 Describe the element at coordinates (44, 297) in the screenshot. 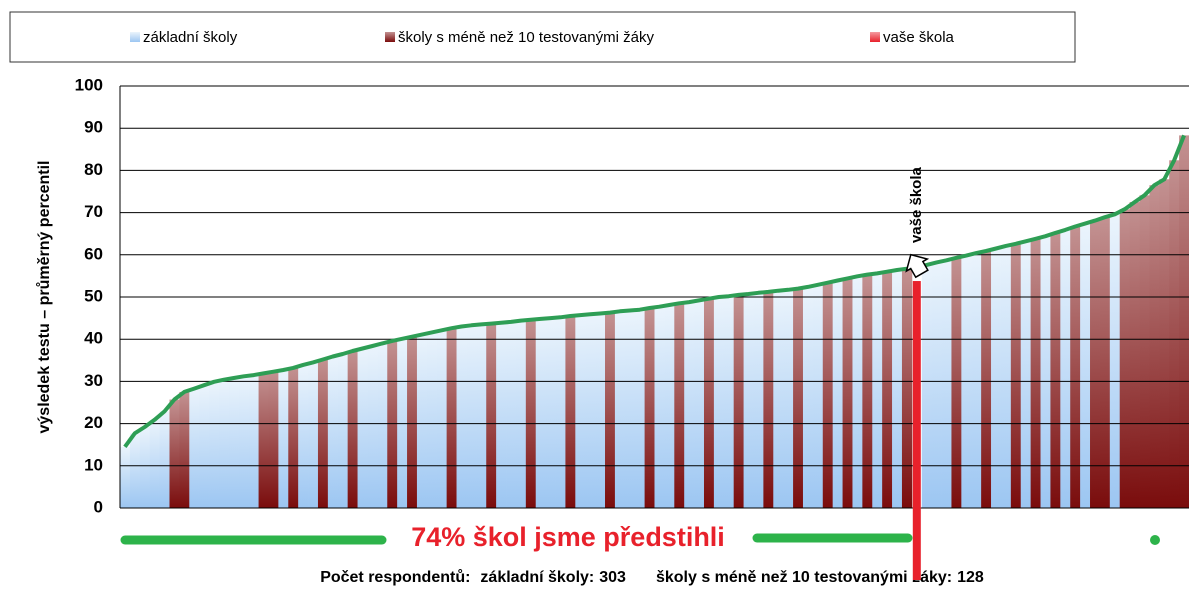

I see `y-axis-label: výsledek testu – průměrný percentil` at that location.